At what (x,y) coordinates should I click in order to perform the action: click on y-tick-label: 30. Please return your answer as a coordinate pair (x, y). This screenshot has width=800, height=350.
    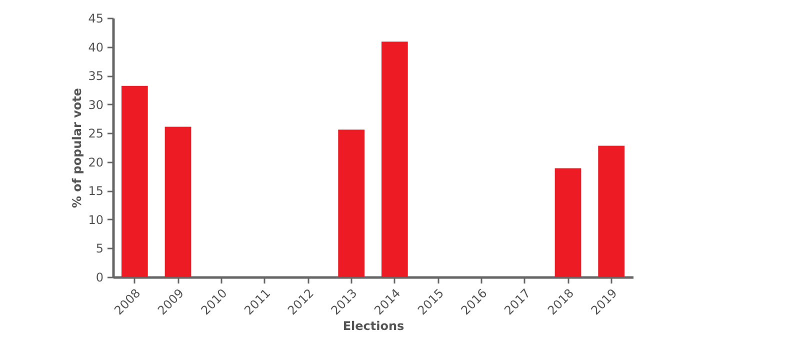
    Looking at the image, I should click on (96, 105).